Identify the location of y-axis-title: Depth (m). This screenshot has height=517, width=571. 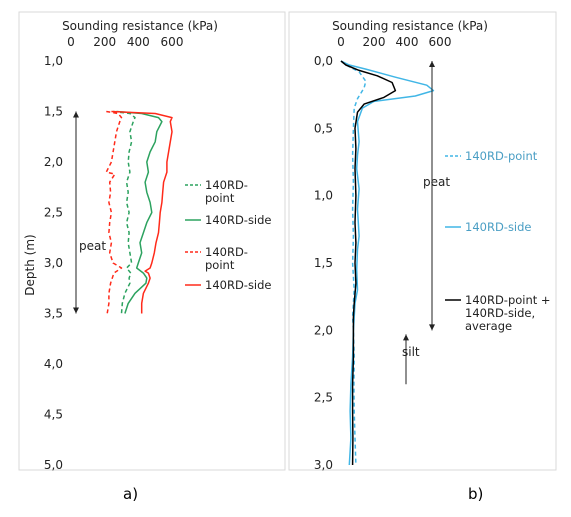
(30, 264).